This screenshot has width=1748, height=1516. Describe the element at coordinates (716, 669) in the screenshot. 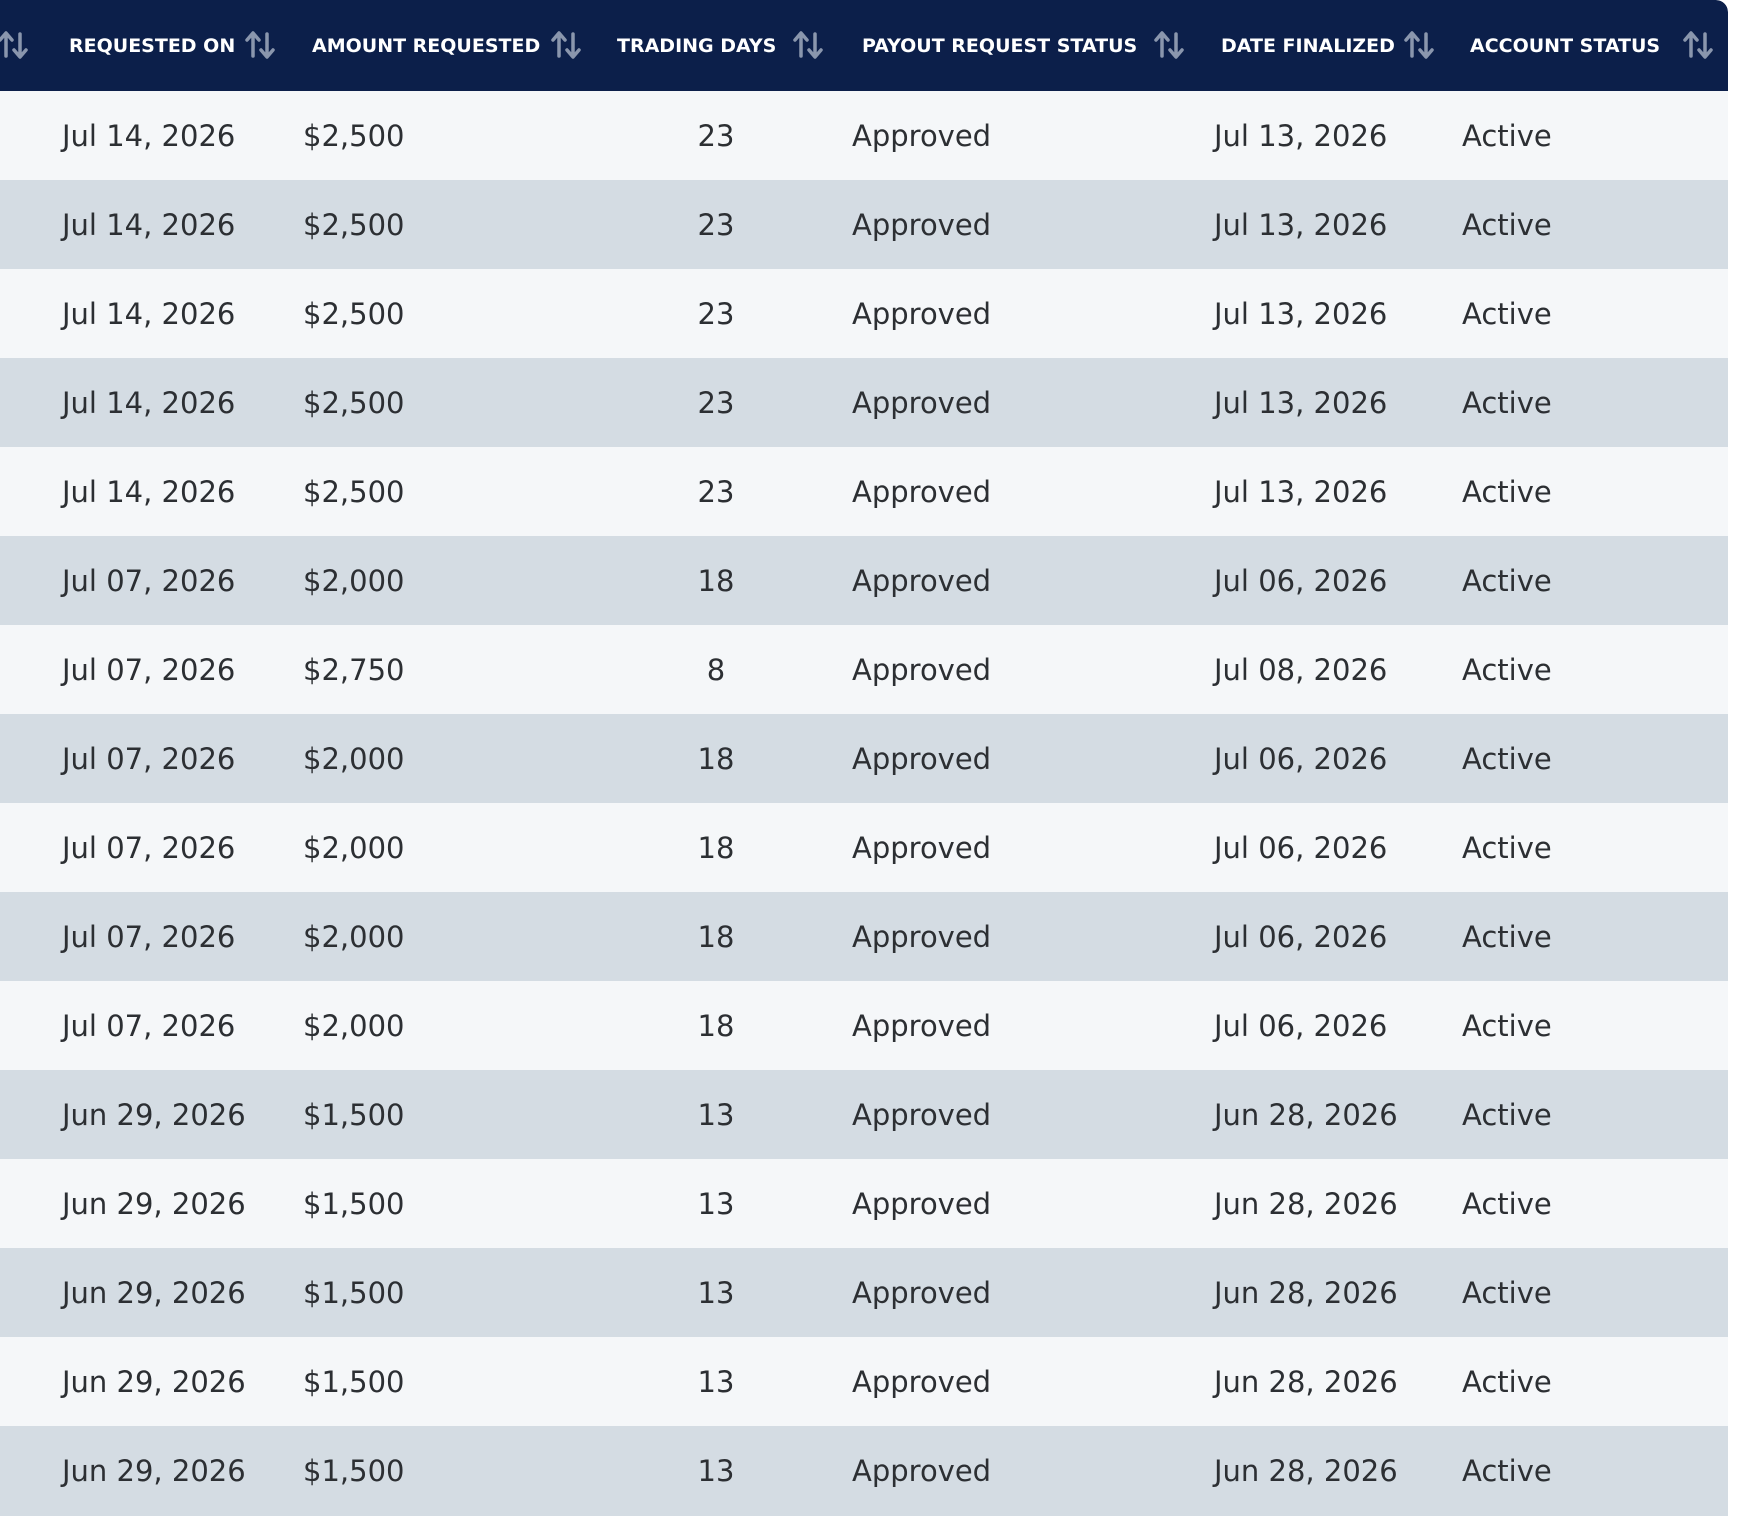

I see `cell-trading-days: 8` at that location.